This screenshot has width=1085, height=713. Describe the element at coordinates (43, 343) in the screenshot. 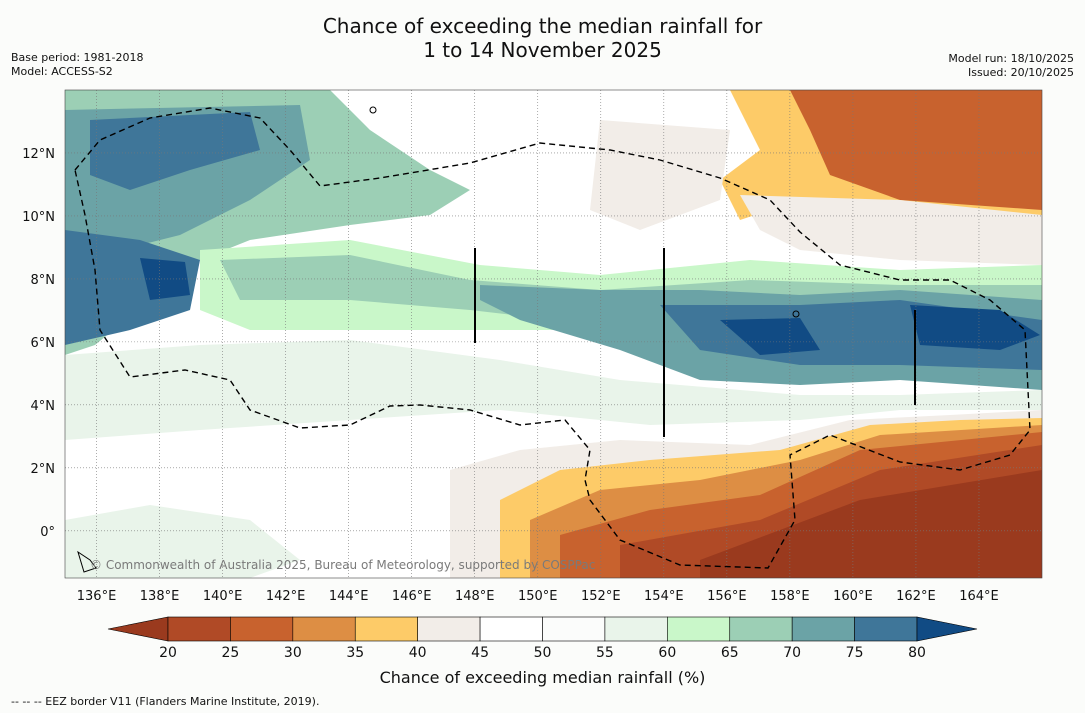

I see `latitude-tick-label: 6°N` at that location.